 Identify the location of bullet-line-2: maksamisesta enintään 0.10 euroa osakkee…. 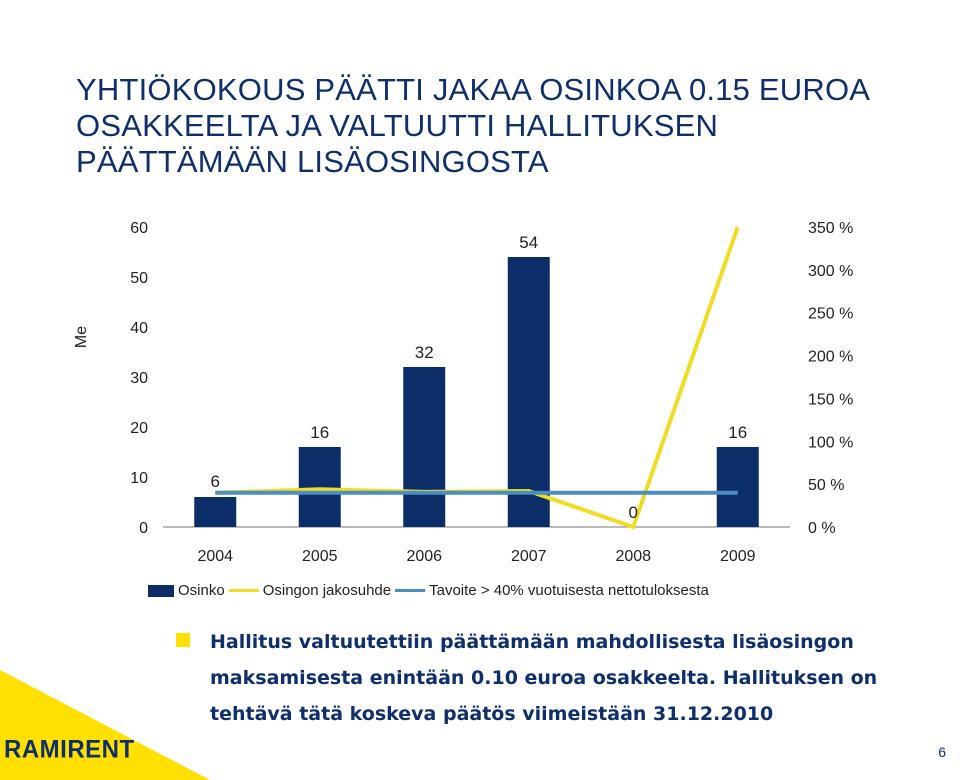
(544, 678).